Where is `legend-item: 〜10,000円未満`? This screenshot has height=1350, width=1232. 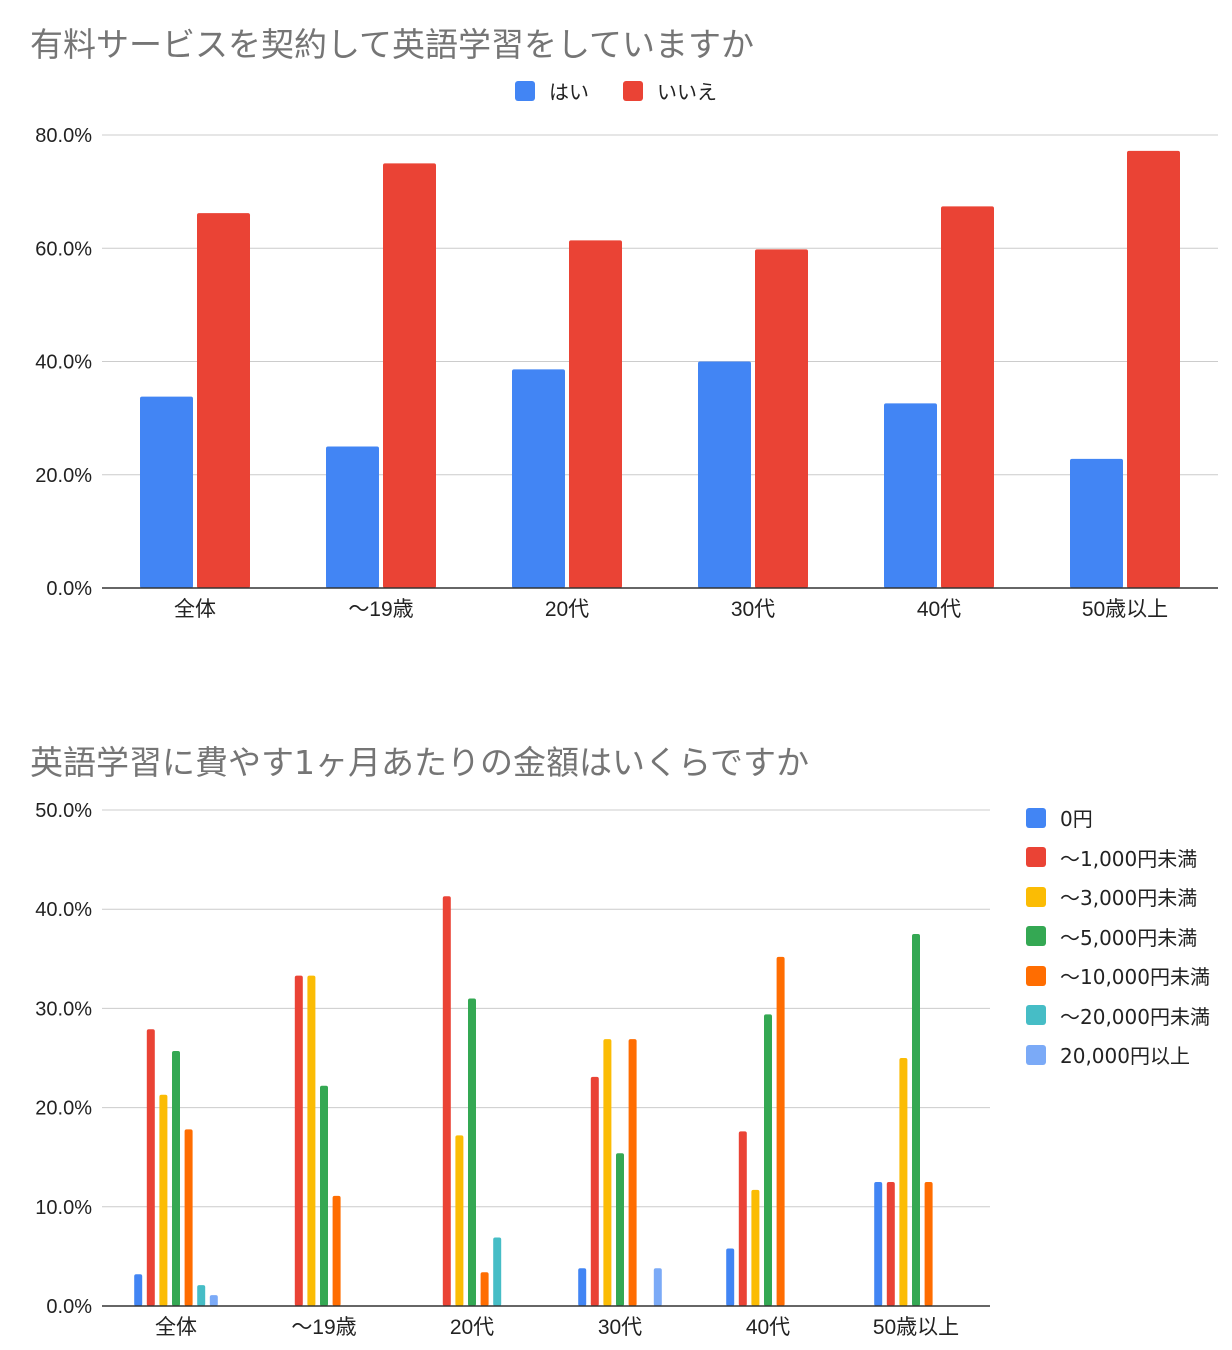
legend-item: 〜10,000円未満 is located at coordinates (1118, 976).